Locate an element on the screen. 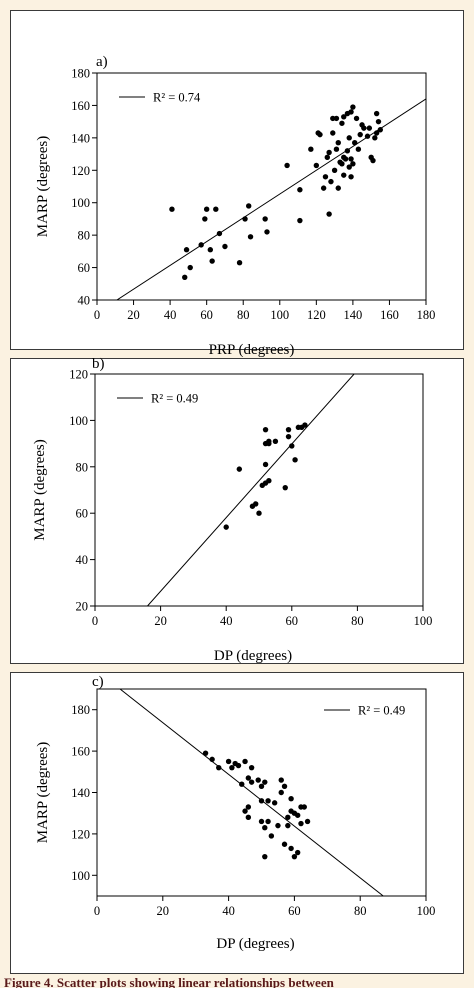 The height and width of the screenshot is (988, 474). y-tick-label-c: 120 is located at coordinates (80, 834).